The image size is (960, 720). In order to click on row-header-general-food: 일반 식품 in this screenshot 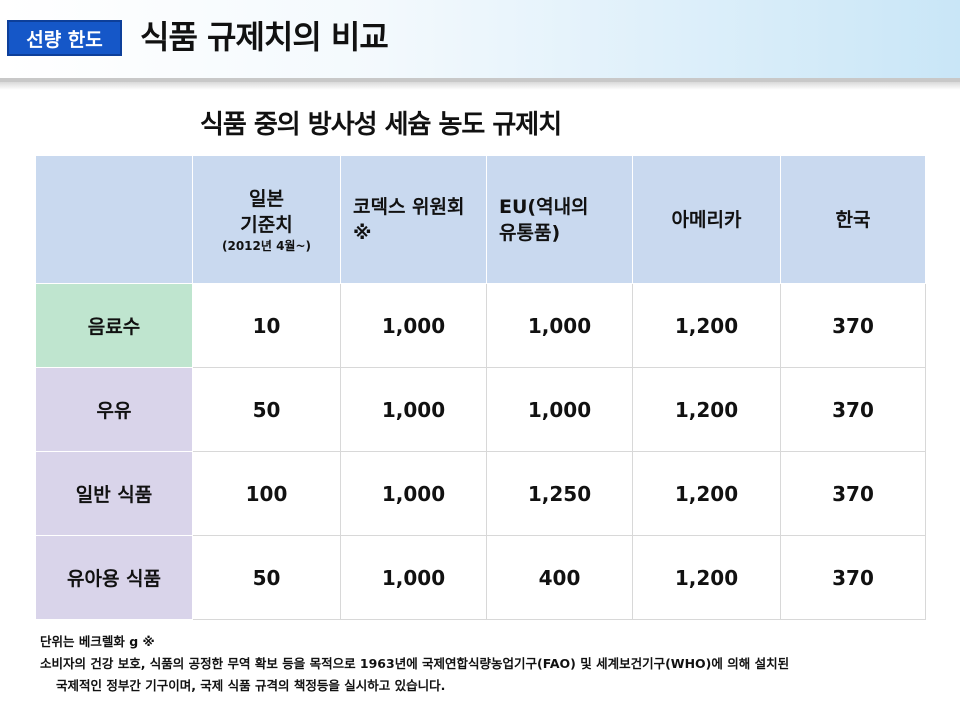, I will do `click(114, 493)`.